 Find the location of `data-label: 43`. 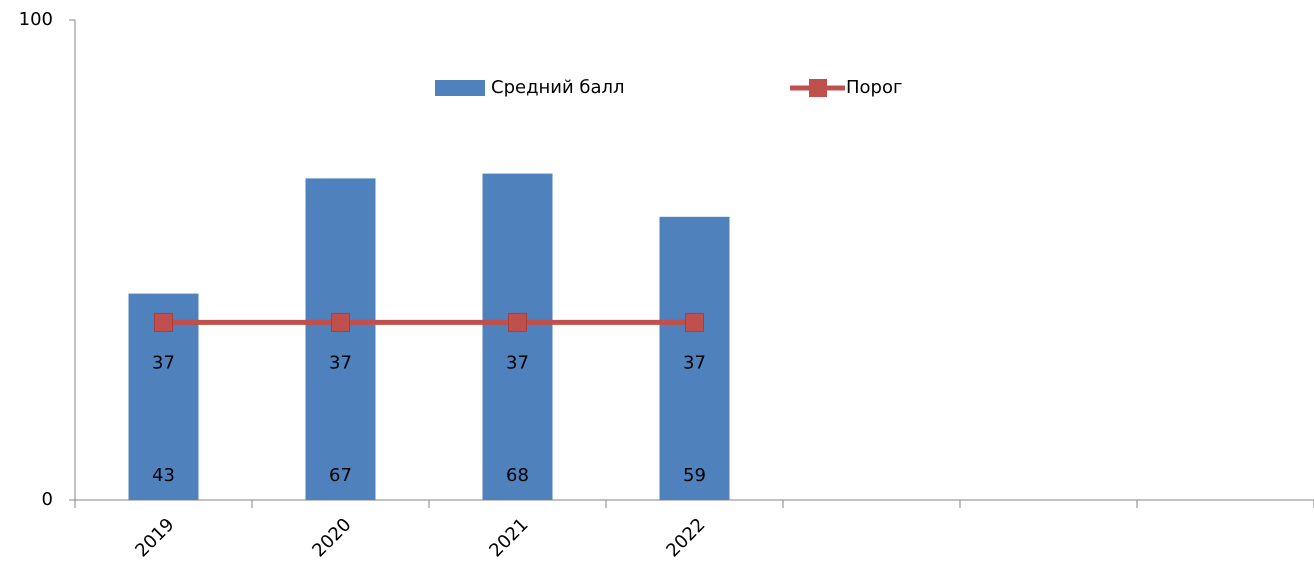

data-label: 43 is located at coordinates (163, 475).